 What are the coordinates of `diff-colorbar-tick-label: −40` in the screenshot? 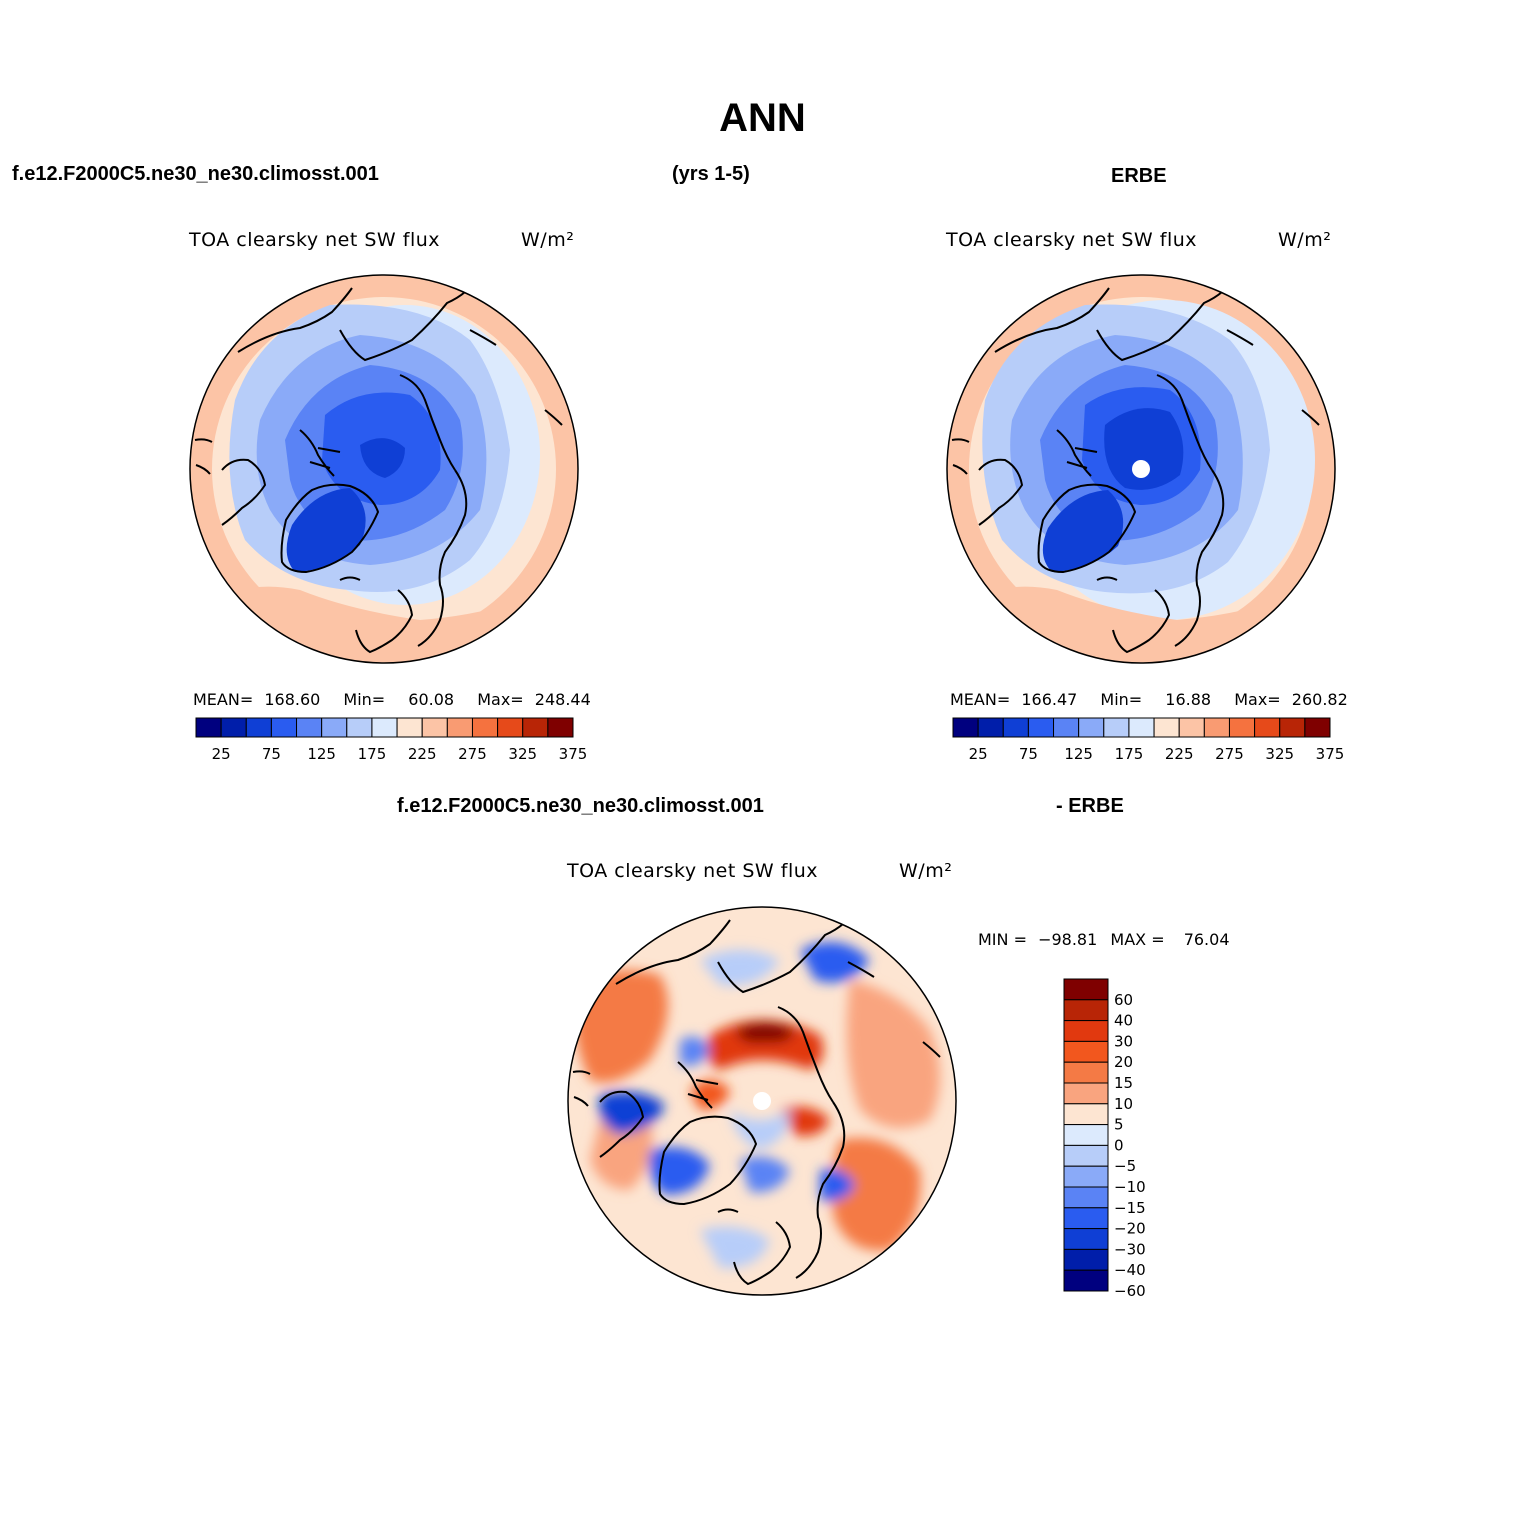 It's located at (1130, 1270).